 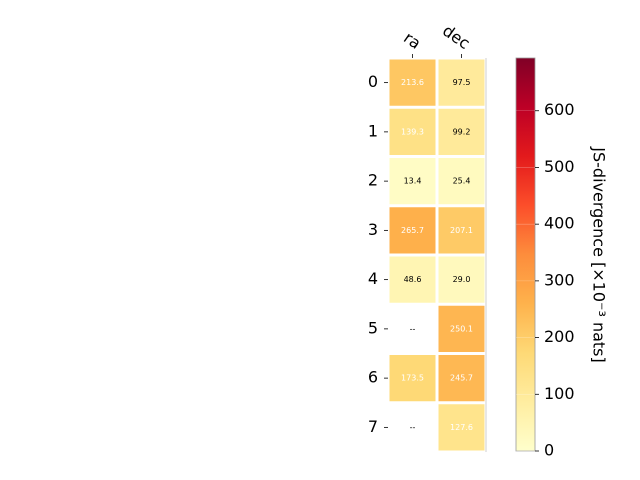 What do you see at coordinates (559, 279) in the screenshot?
I see `colorbar-tick-label: 300` at bounding box center [559, 279].